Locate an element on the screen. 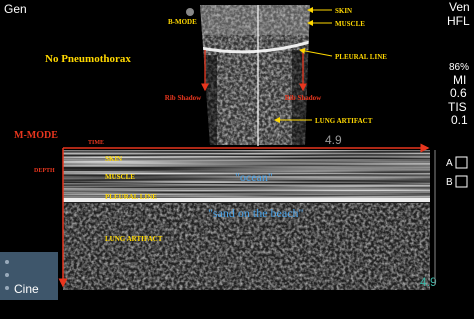 Image resolution: width=474 pixels, height=319 pixels. ocean-label: "ocean" is located at coordinates (254, 177).